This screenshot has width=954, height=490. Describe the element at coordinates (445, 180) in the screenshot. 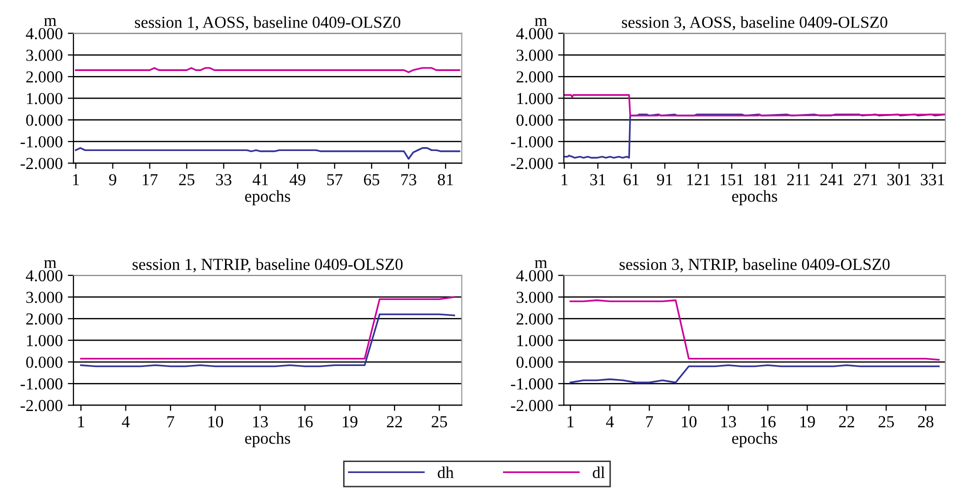

I see `x-tick-label: 81` at that location.